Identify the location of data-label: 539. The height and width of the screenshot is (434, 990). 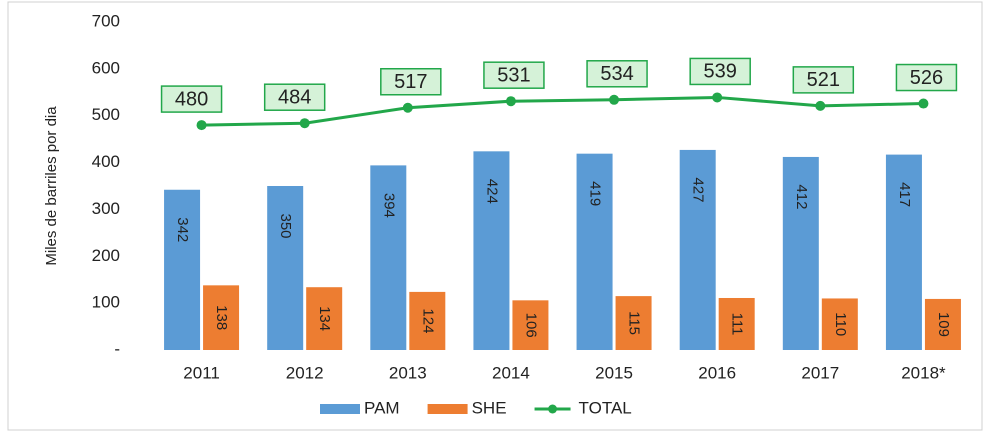
(720, 72).